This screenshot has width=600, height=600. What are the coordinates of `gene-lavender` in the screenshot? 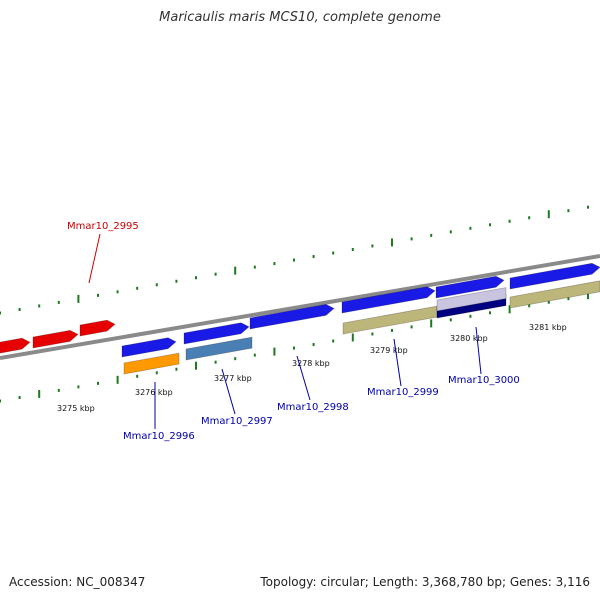 It's located at (471, 299).